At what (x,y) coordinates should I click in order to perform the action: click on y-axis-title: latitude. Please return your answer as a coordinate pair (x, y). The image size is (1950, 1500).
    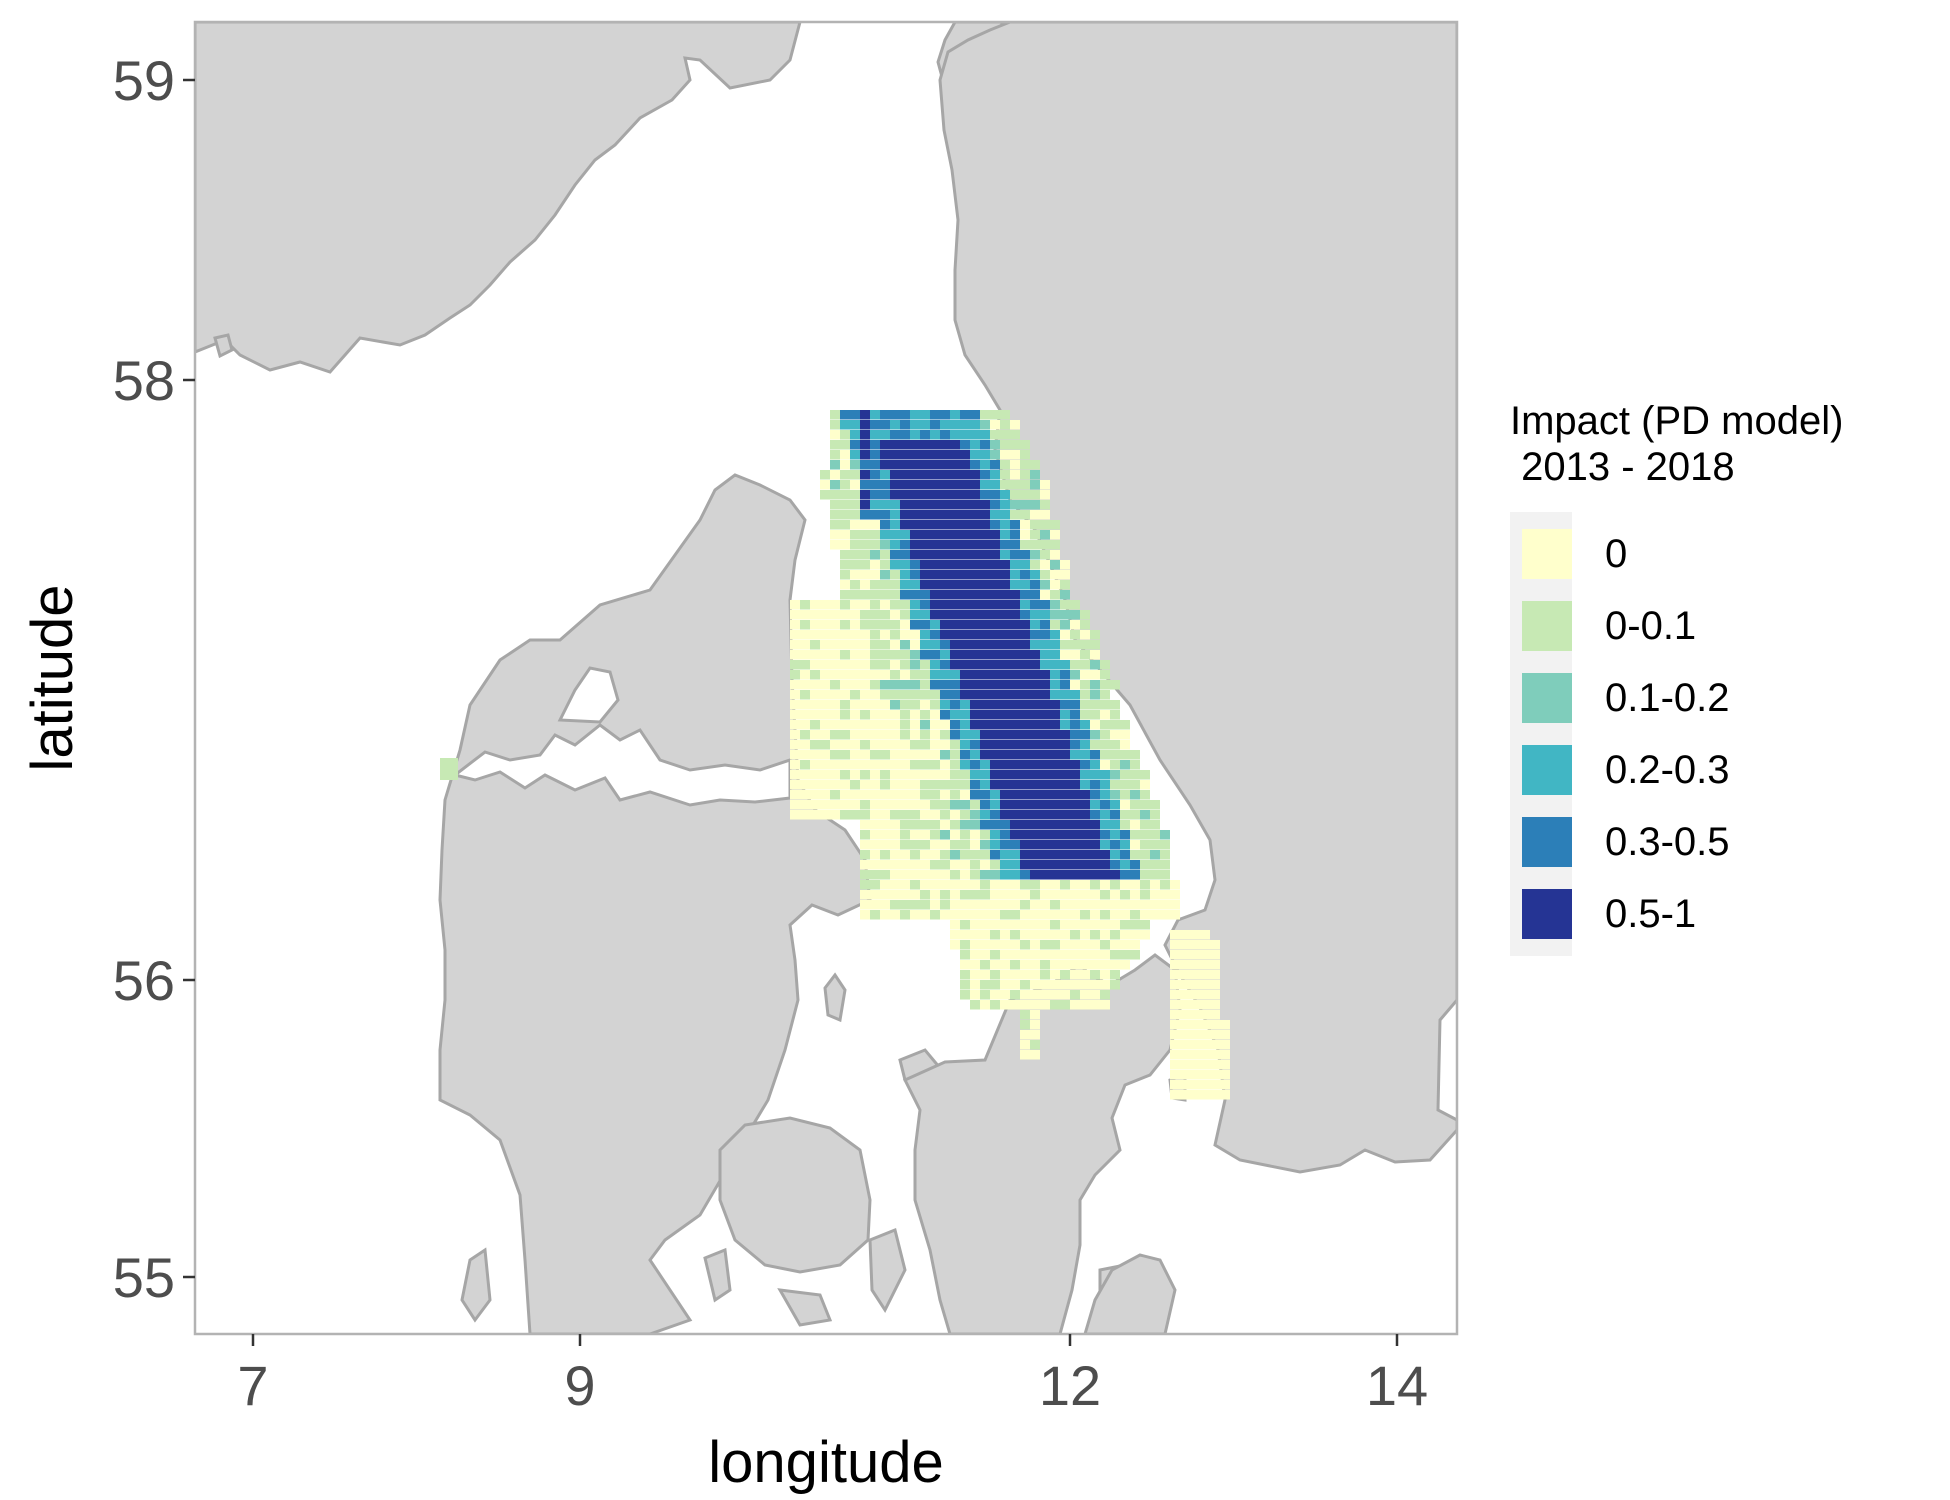
    Looking at the image, I should click on (52, 677).